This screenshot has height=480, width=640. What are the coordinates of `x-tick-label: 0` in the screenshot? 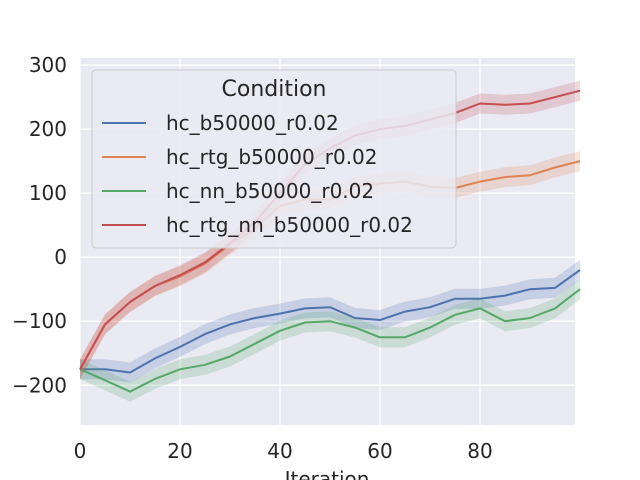 It's located at (80, 451).